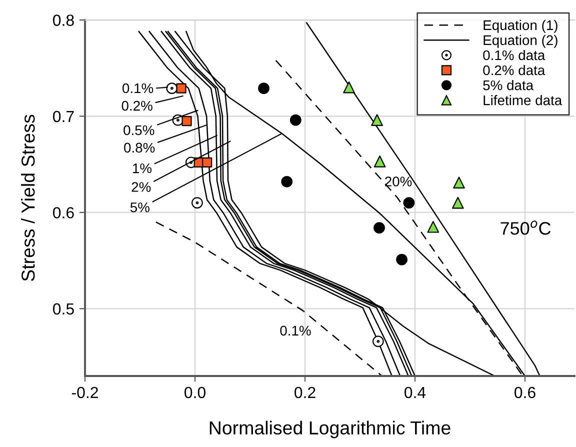  I want to click on legend-label: 0.2% data, so click(514, 70).